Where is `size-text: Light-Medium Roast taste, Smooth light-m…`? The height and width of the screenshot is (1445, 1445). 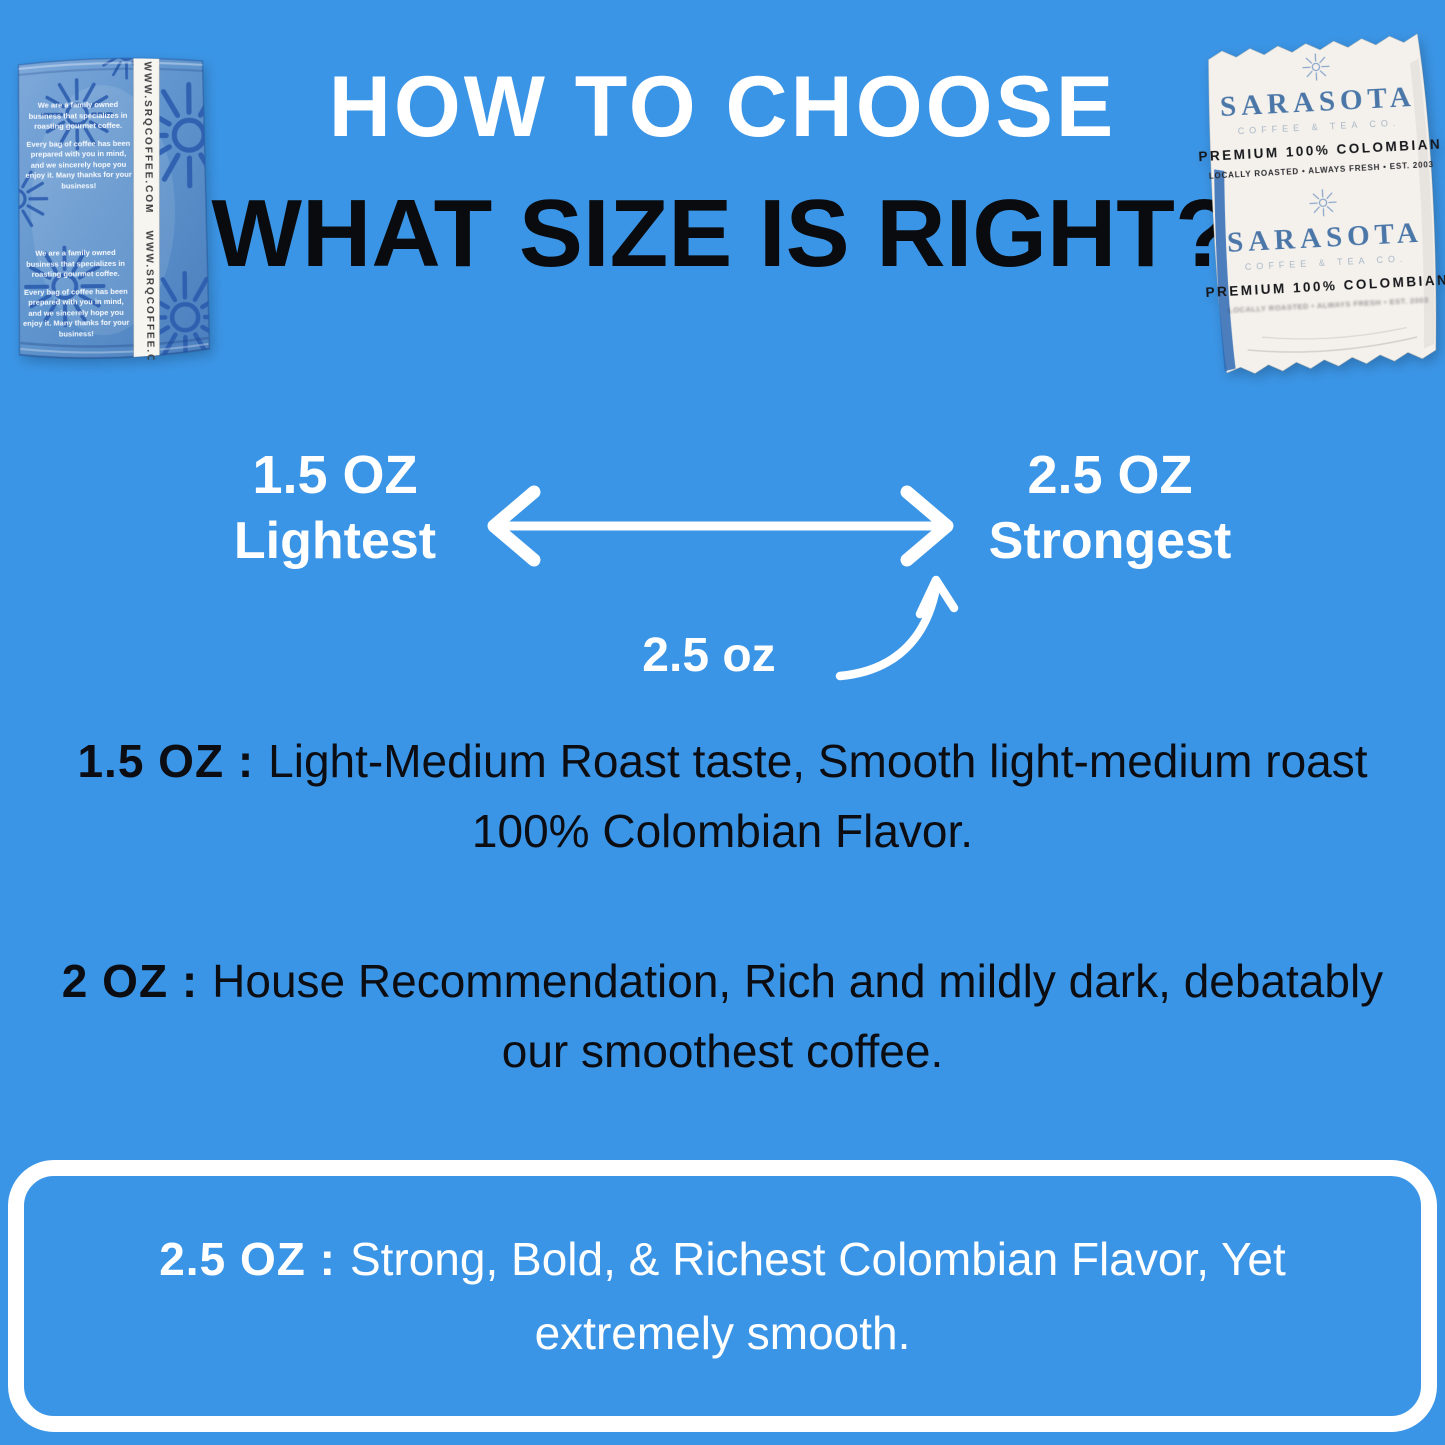
size-text: Light-Medium Roast taste, Smooth light-m… is located at coordinates (818, 796).